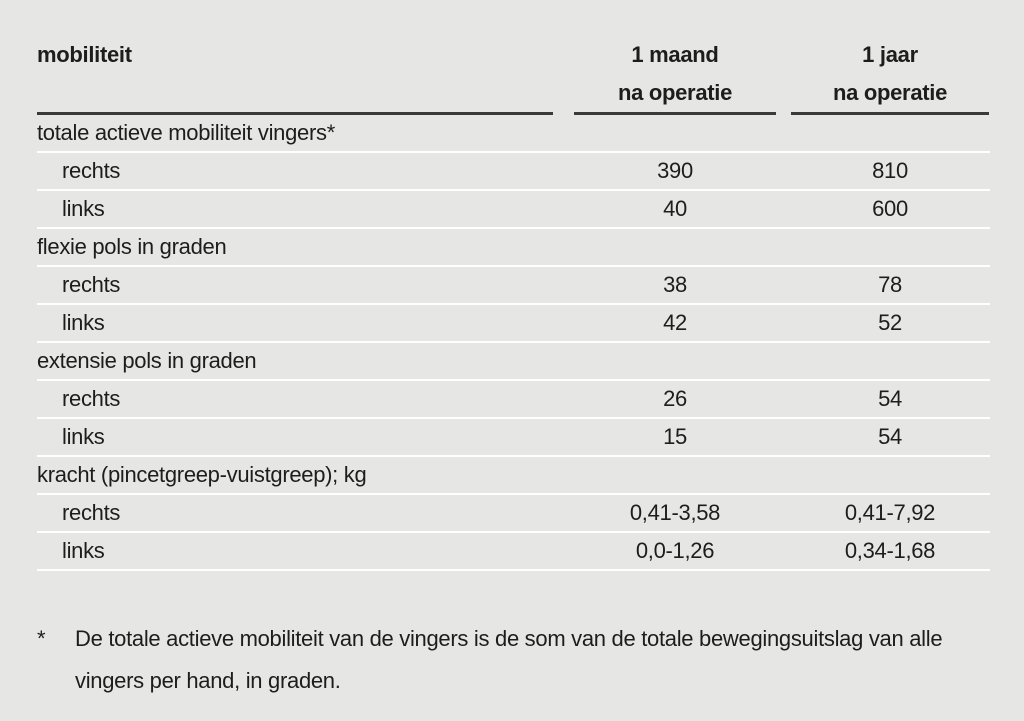  I want to click on value-1-maand: 26, so click(675, 398).